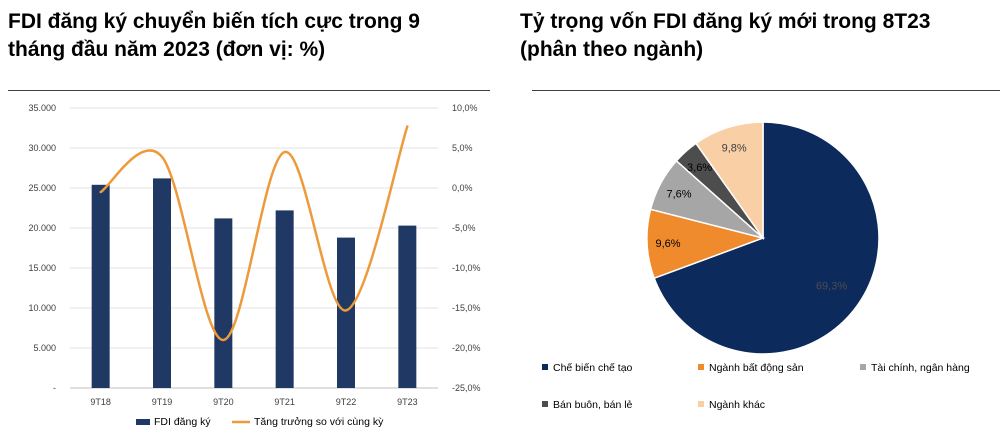 The height and width of the screenshot is (433, 1000). Describe the element at coordinates (737, 405) in the screenshot. I see `legend-label: Ngành khác` at that location.